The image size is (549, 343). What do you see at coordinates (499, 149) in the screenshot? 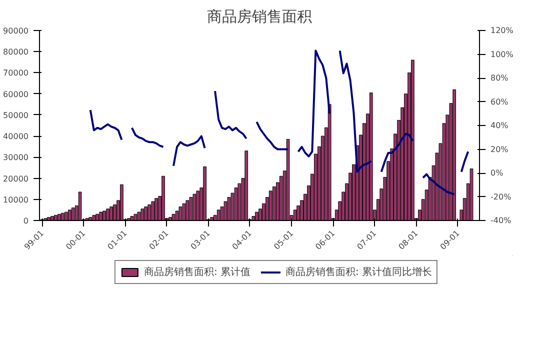
I see `y2-tick-label: 20%` at bounding box center [499, 149].